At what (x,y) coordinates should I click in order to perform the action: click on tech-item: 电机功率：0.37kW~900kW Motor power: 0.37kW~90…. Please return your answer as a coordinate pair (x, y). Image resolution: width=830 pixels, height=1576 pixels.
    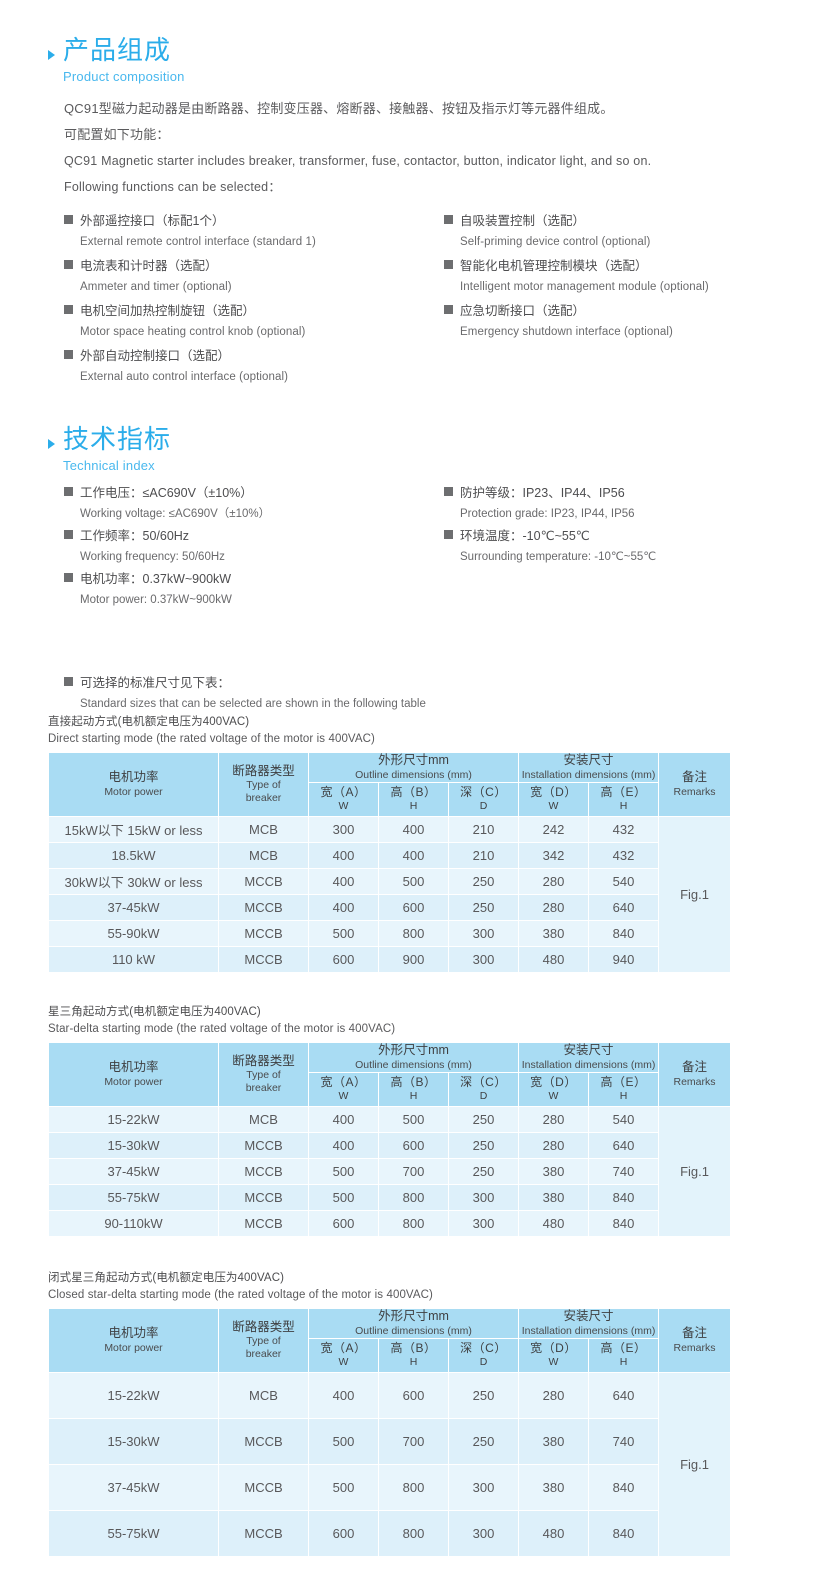
    Looking at the image, I should click on (264, 589).